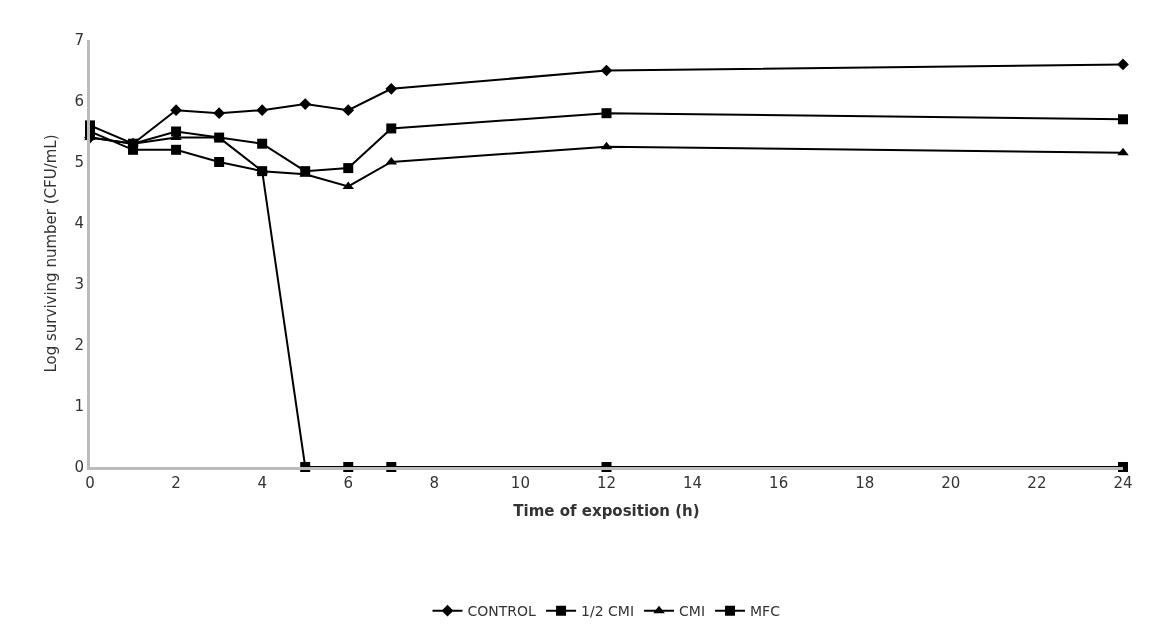 The image size is (1163, 639). What do you see at coordinates (90, 483) in the screenshot?
I see `x-tick-label: 0` at bounding box center [90, 483].